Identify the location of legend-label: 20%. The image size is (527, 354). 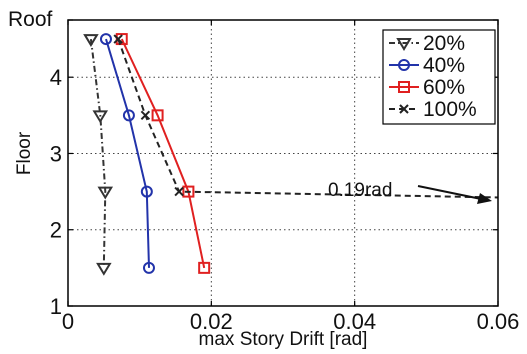
(444, 43).